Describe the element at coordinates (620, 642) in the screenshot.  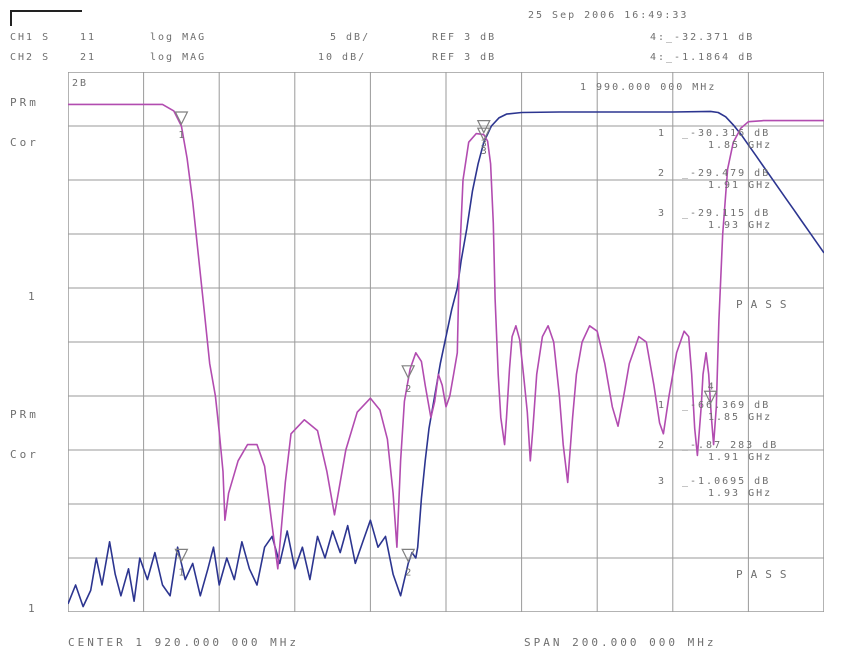
I see `span-frequency: SPAN 200.000 000 MHz` at that location.